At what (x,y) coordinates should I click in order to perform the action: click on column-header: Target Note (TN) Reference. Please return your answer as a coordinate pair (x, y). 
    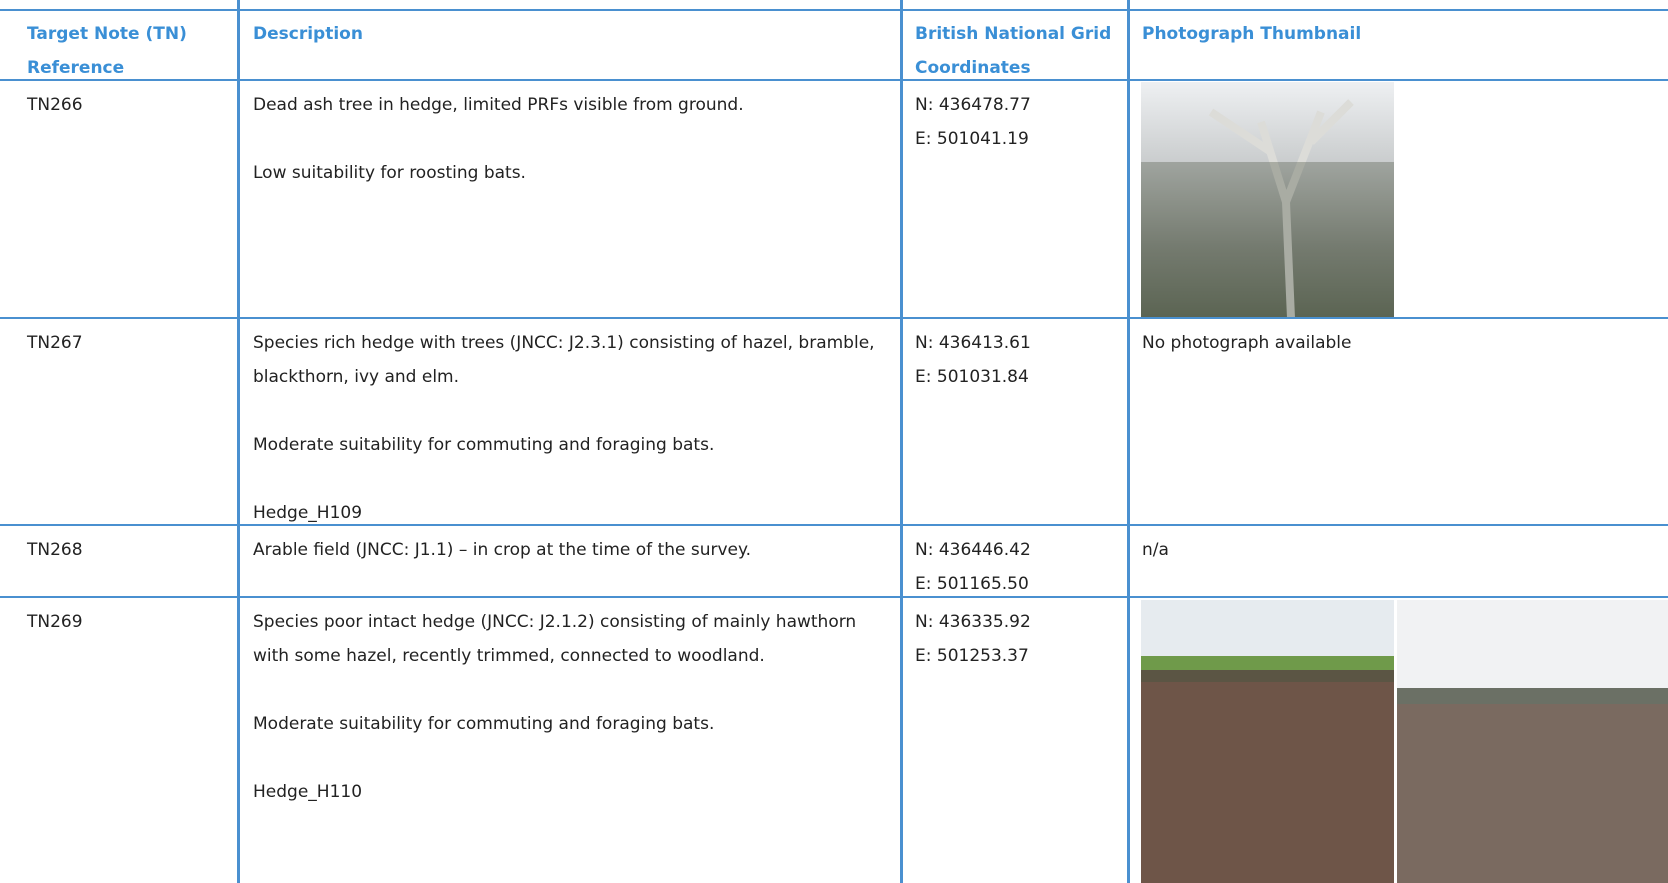
    Looking at the image, I should click on (127, 51).